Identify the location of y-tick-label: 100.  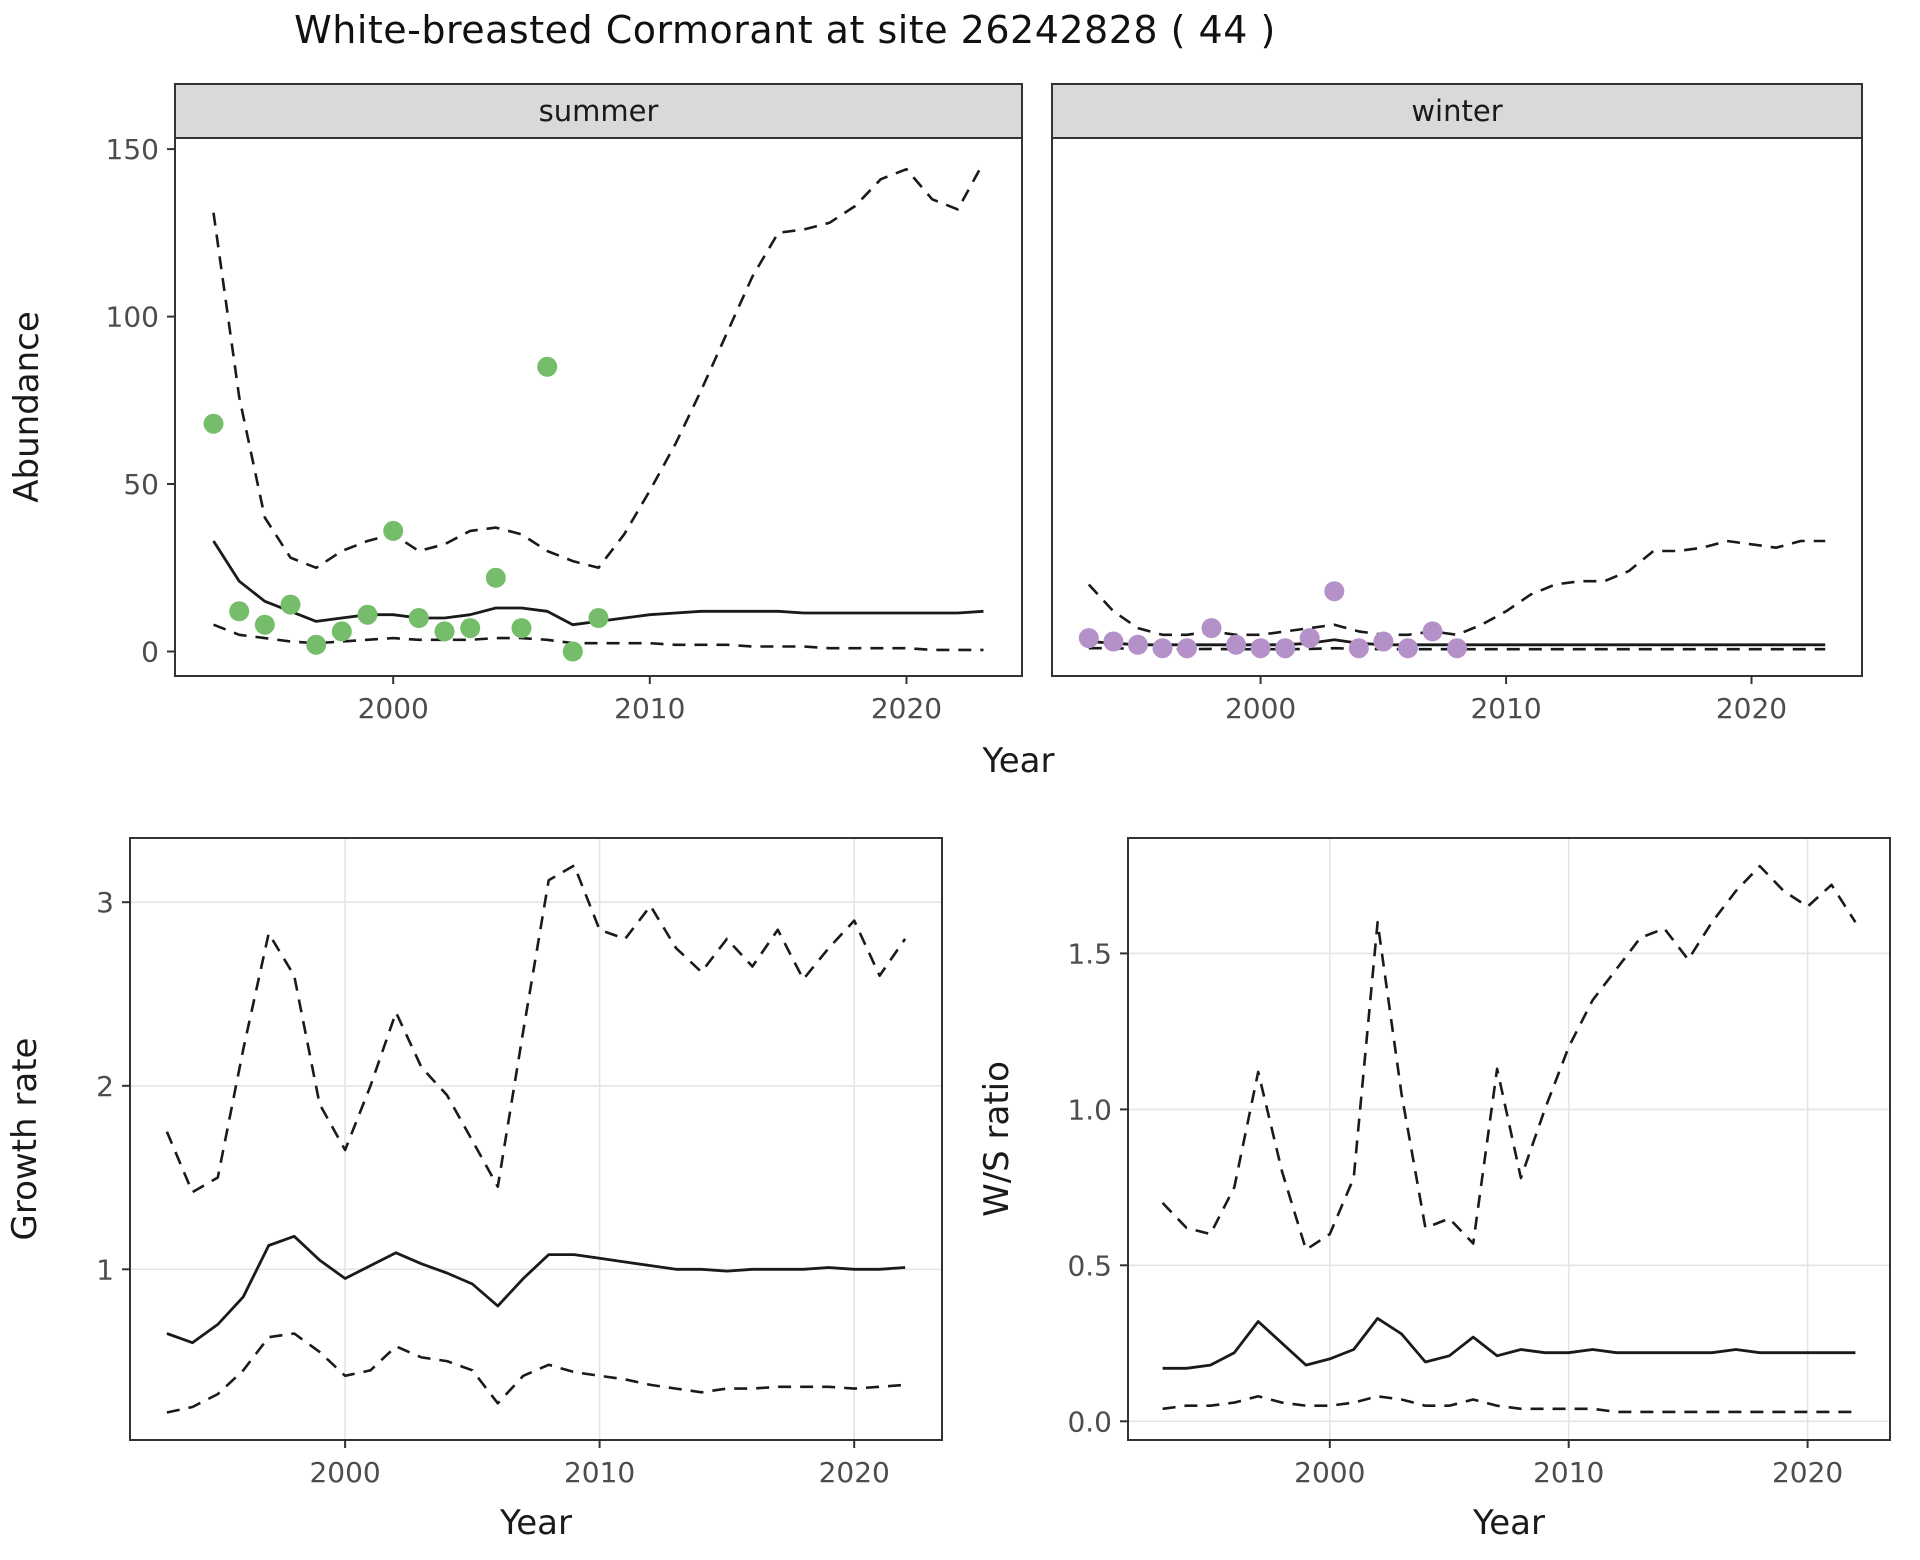
(132, 317).